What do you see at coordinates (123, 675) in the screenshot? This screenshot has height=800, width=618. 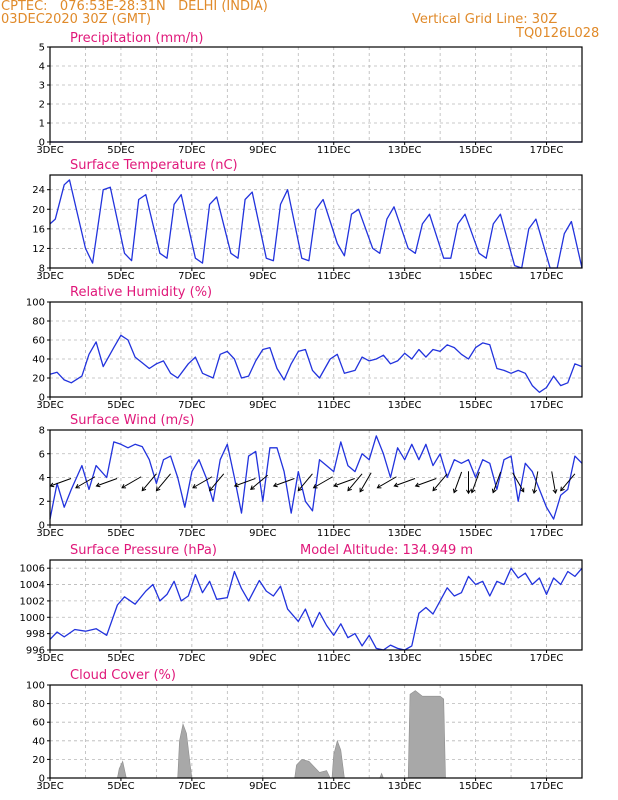 I see `panel-title: Cloud Cover (%)` at bounding box center [123, 675].